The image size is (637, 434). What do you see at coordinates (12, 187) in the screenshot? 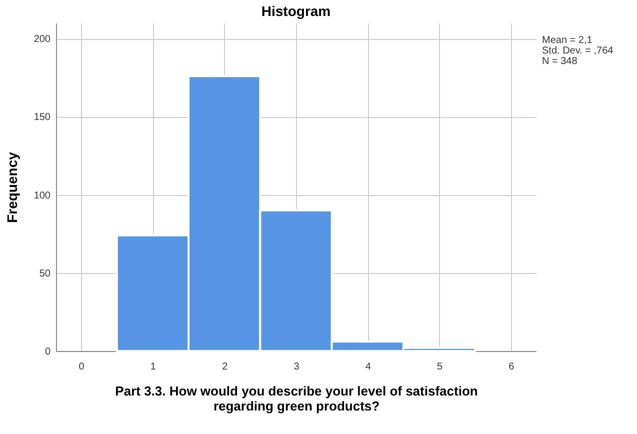
I see `y-axis-title: Frequency` at bounding box center [12, 187].